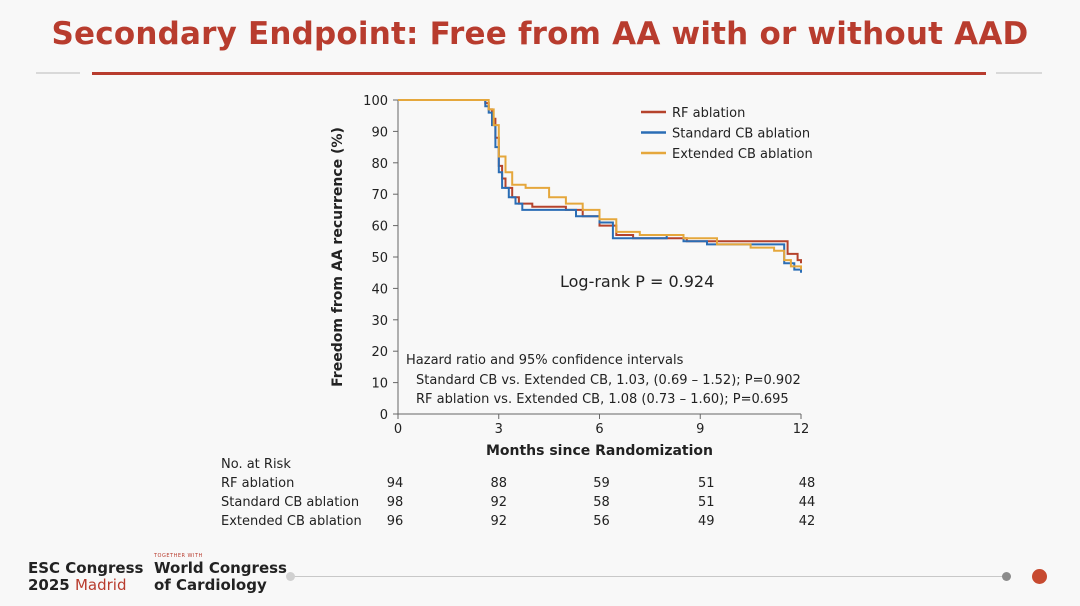 The image size is (1080, 606). I want to click on wcc-line1: World Congress, so click(220, 568).